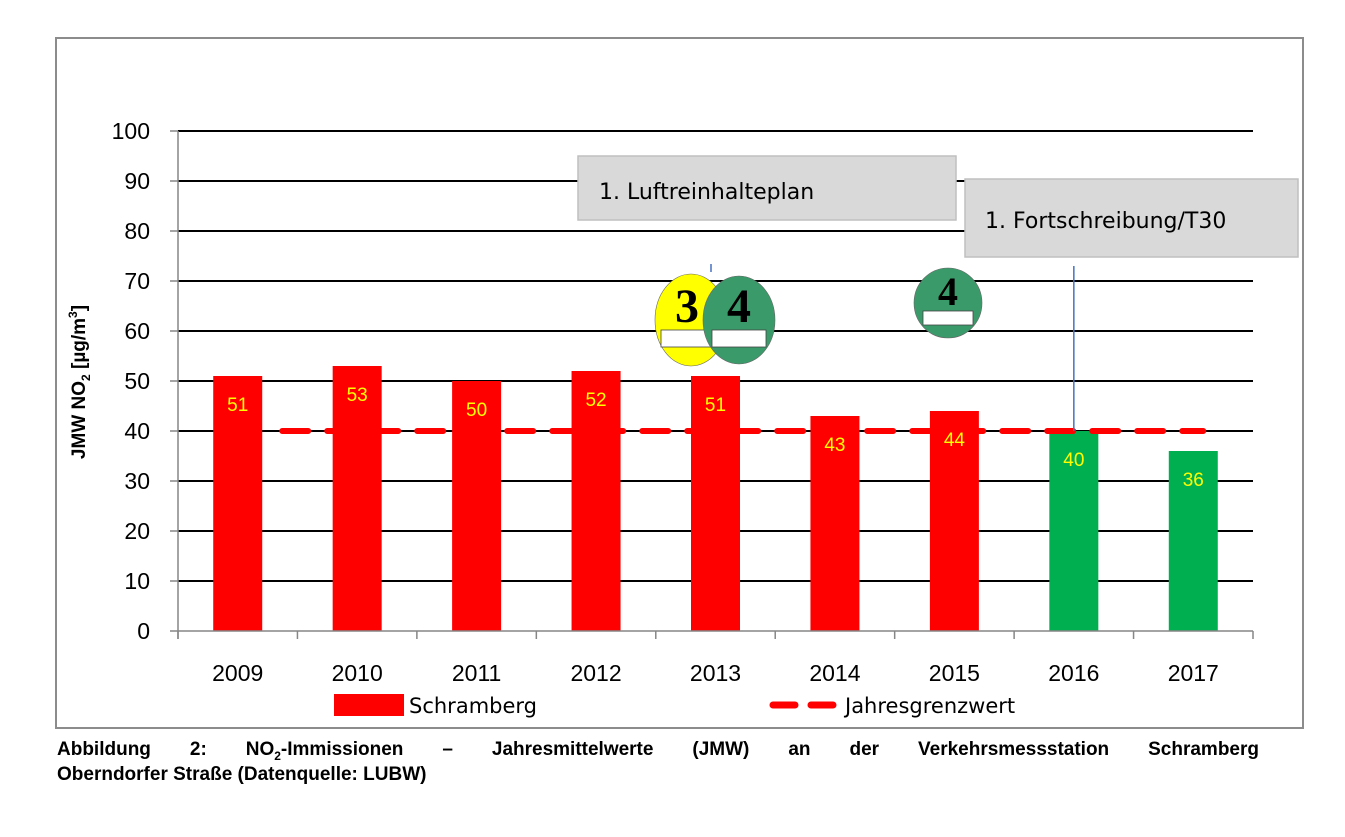 The image size is (1345, 837). What do you see at coordinates (1193, 480) in the screenshot?
I see `data-label: 36` at bounding box center [1193, 480].